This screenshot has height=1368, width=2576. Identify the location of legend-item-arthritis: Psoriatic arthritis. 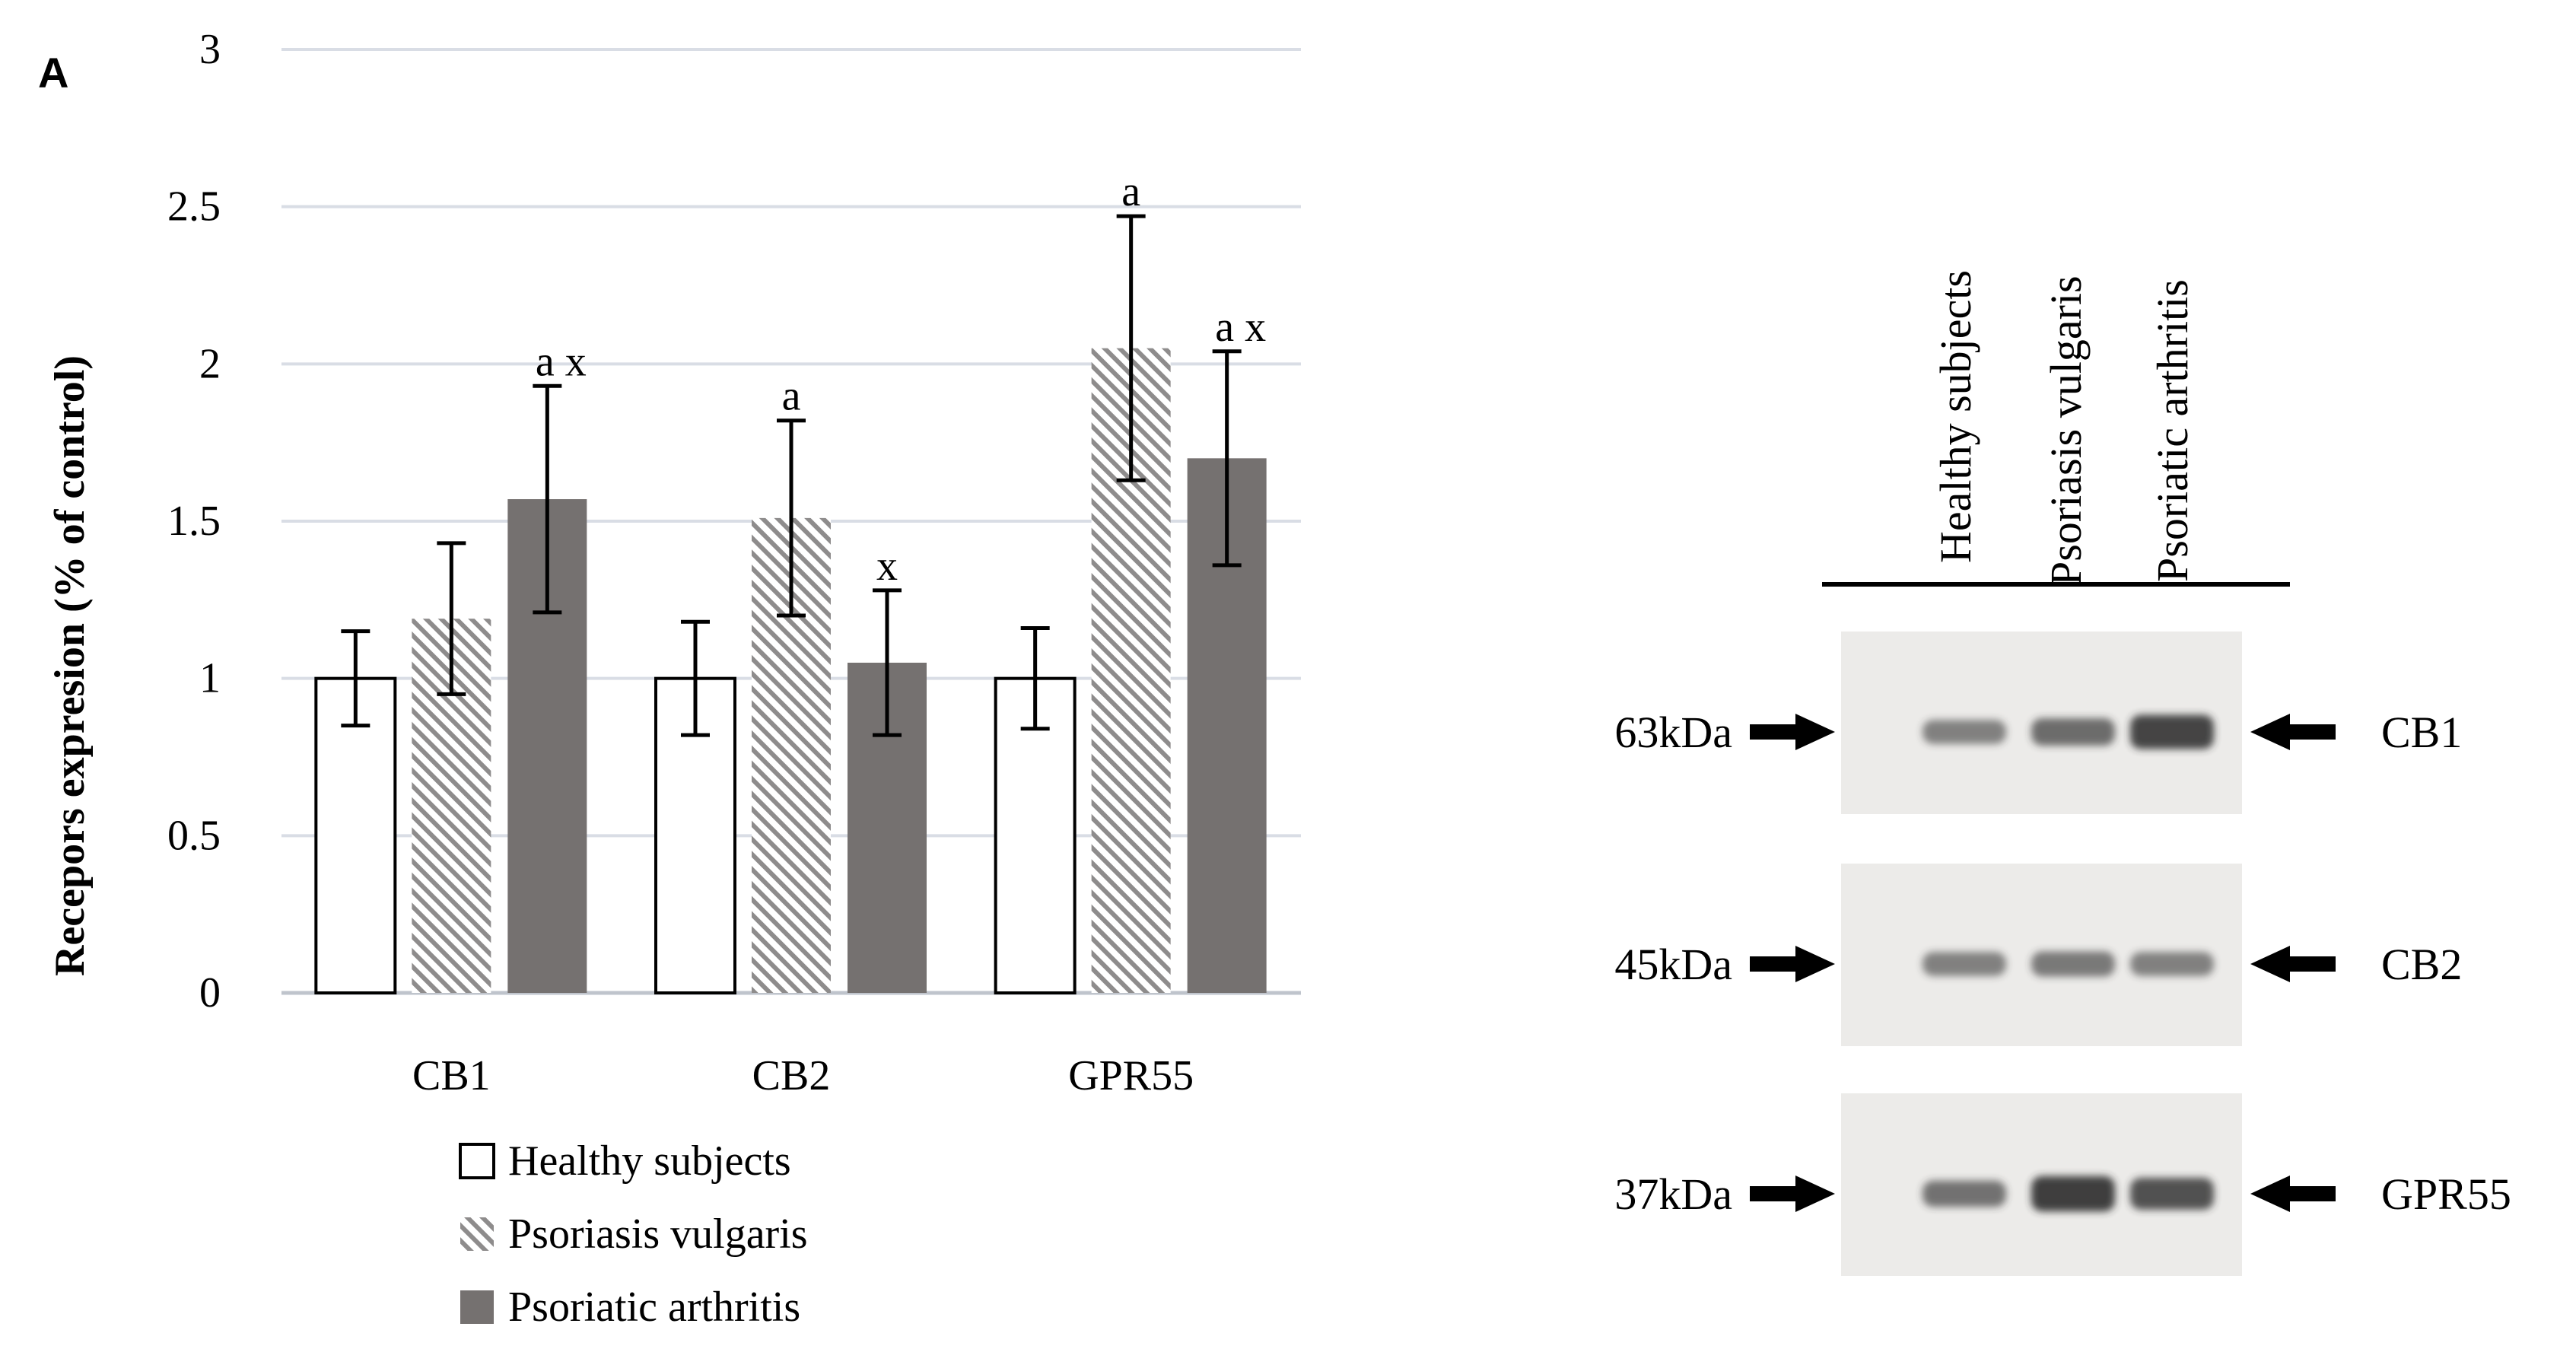
(630, 1307).